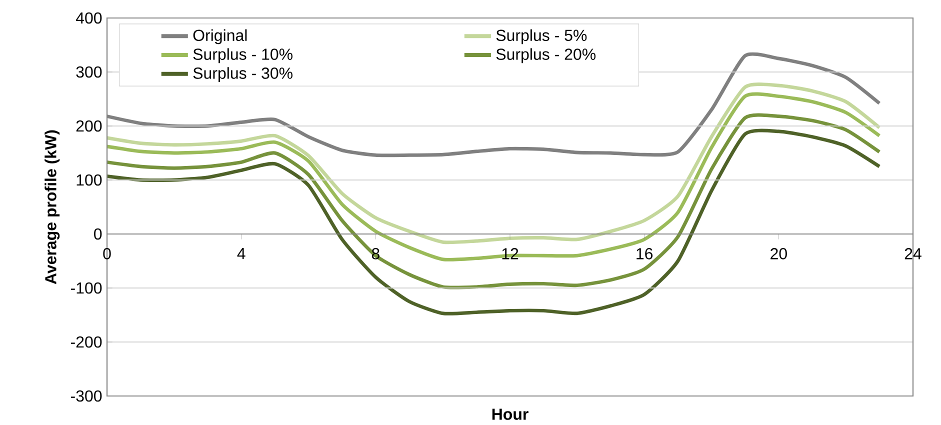 The width and height of the screenshot is (941, 425). I want to click on x-tick-label: 4, so click(241, 254).